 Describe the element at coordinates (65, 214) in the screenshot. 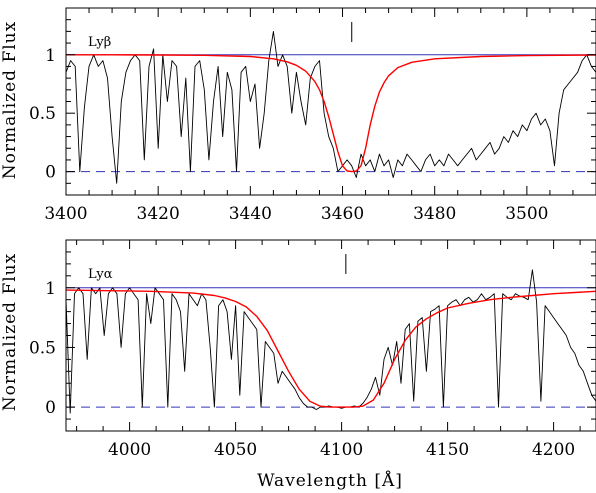

I see `x-tick-label-lyb: 3400` at that location.